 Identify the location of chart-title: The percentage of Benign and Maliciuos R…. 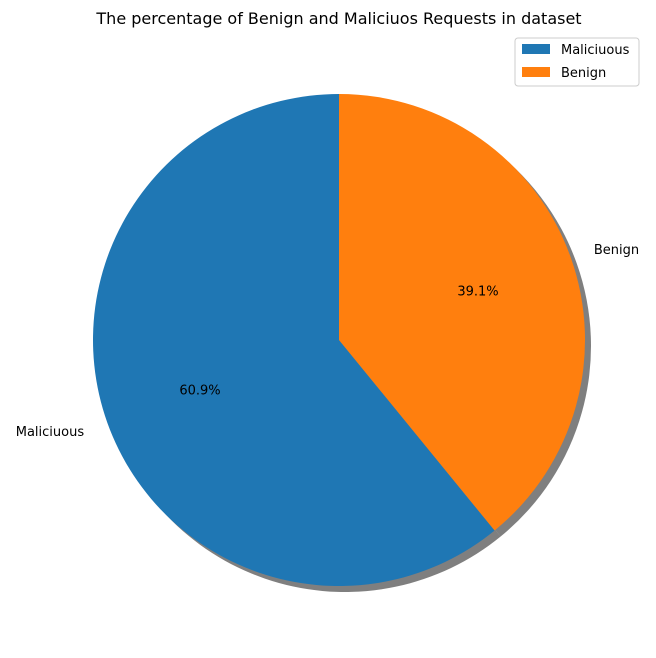
(338, 18).